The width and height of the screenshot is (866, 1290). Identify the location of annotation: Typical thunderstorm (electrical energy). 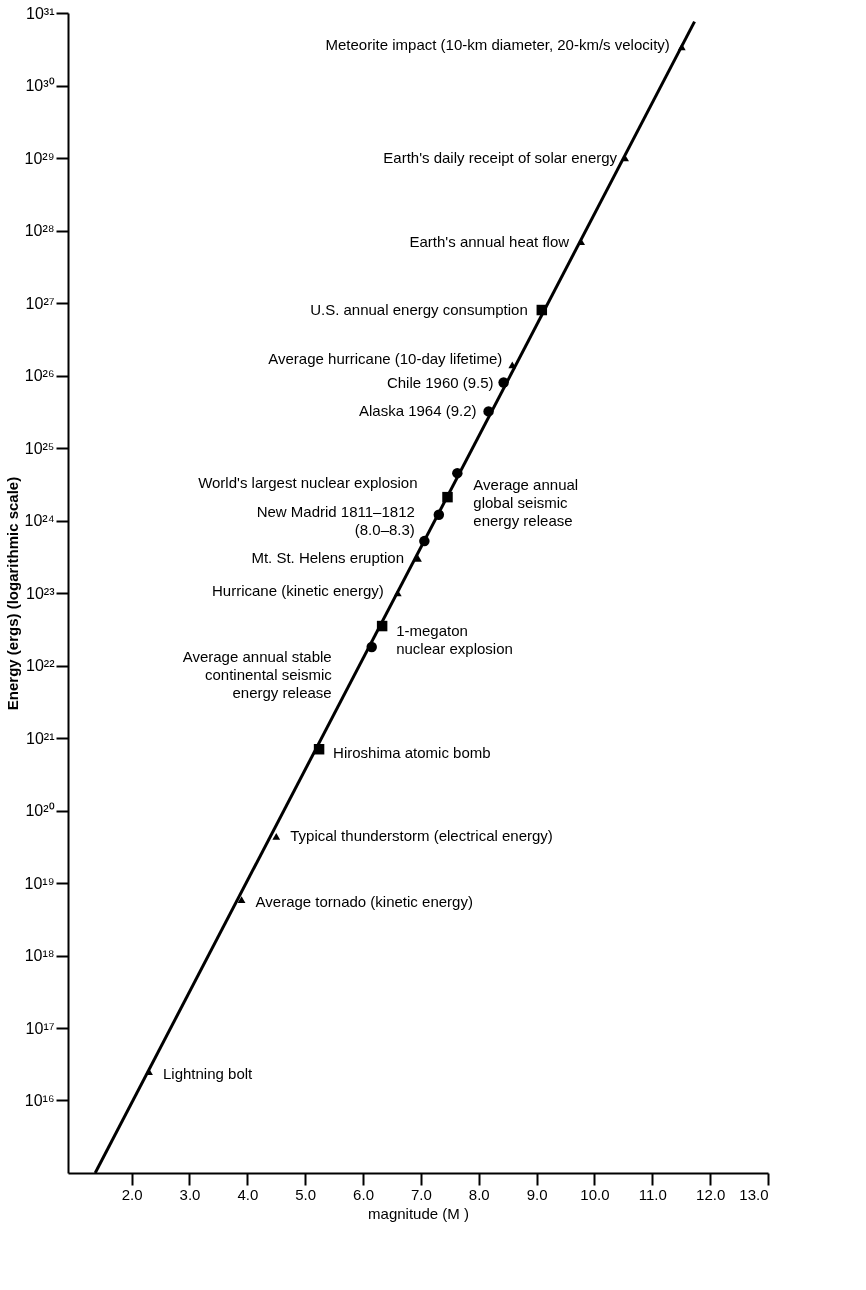
(421, 836).